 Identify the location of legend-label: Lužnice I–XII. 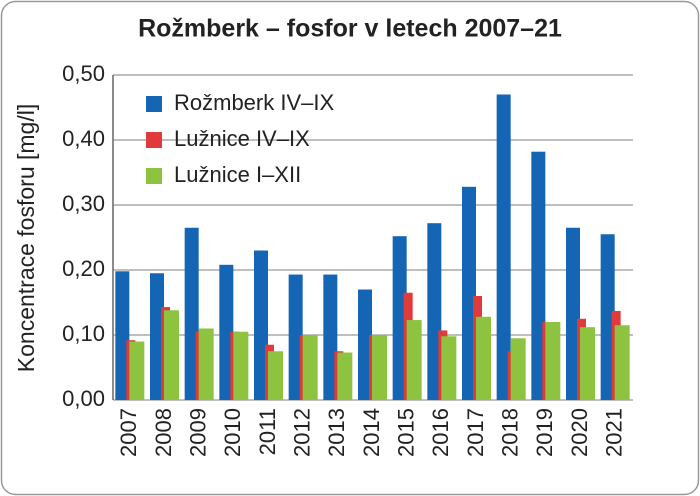
(237, 174).